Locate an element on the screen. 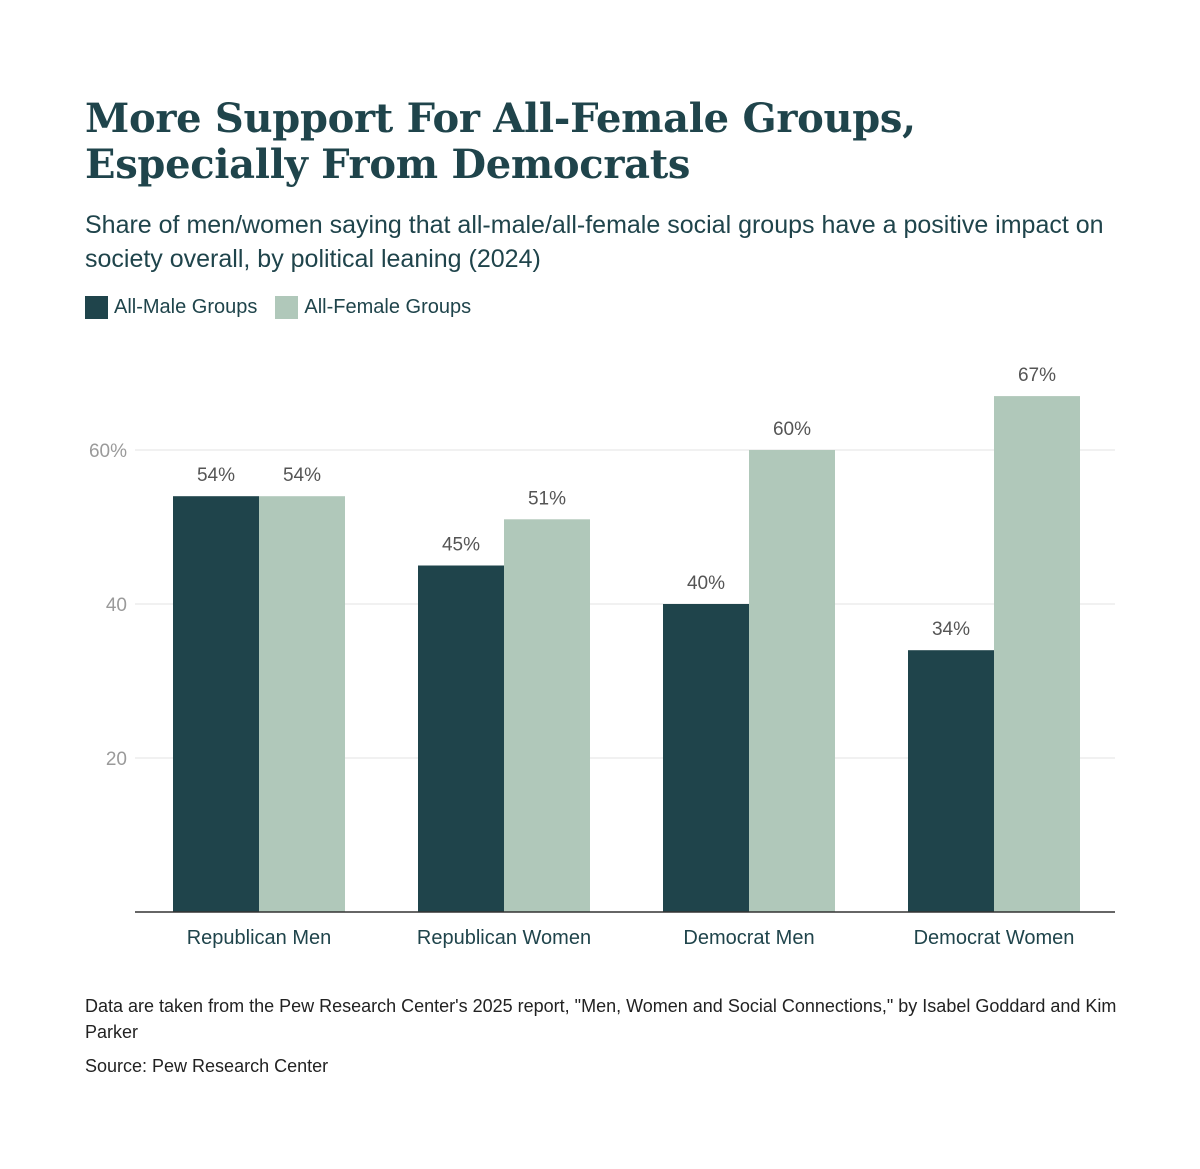 This screenshot has height=1169, width=1200. x-tick-label: Republican Women is located at coordinates (504, 938).